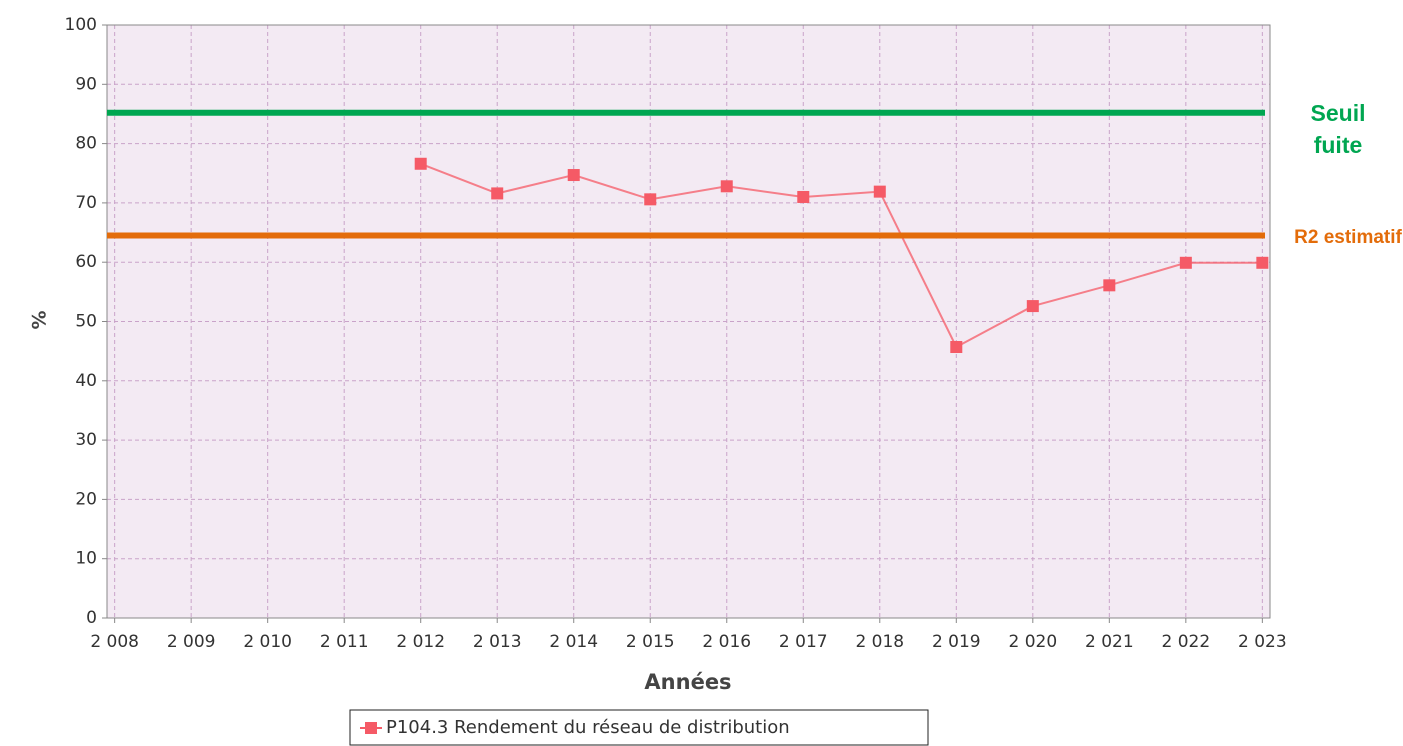 The image size is (1403, 746). Describe the element at coordinates (86, 499) in the screenshot. I see `y-tick-label: 20` at that location.